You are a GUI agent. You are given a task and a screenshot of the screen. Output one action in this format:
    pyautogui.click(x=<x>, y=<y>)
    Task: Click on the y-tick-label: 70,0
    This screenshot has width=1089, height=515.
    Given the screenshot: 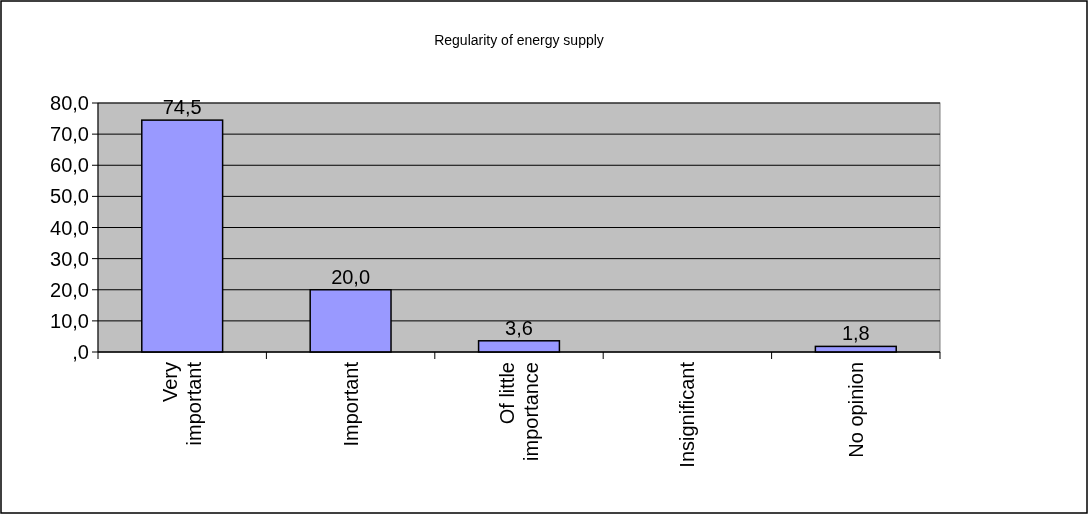 What is the action you would take?
    pyautogui.click(x=69, y=134)
    